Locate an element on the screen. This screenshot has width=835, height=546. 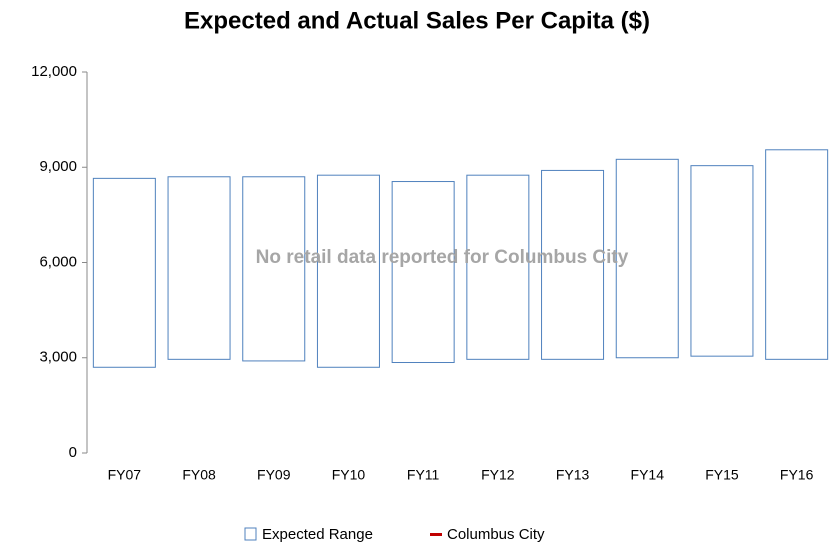
y-tick-label: 3,000 is located at coordinates (58, 357).